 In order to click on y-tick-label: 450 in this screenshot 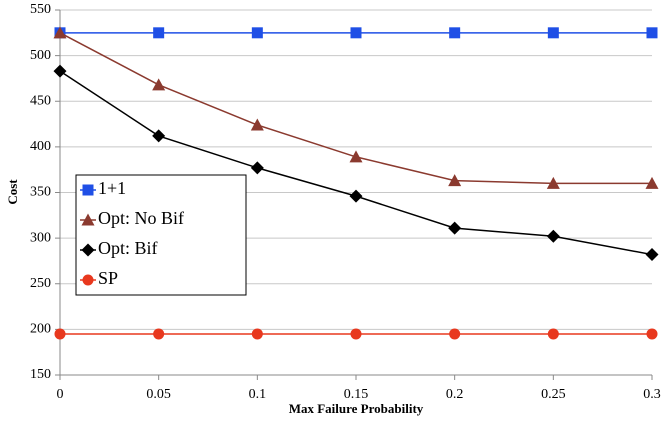, I will do `click(40, 100)`.